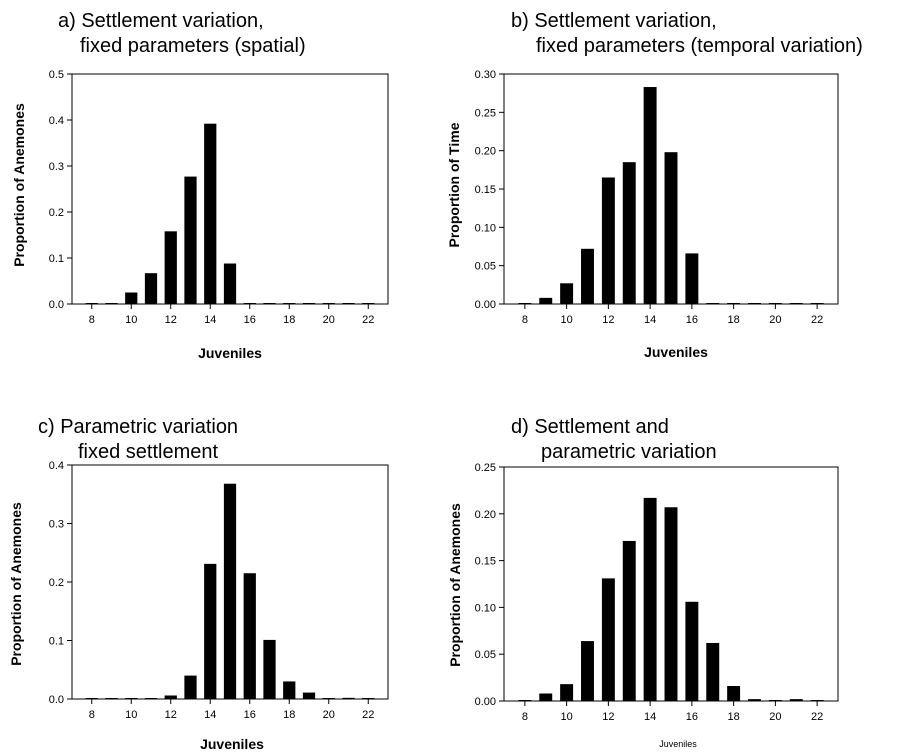 This screenshot has width=903, height=754. What do you see at coordinates (734, 320) in the screenshot?
I see `panel-b-x-tick-label: 18` at bounding box center [734, 320].